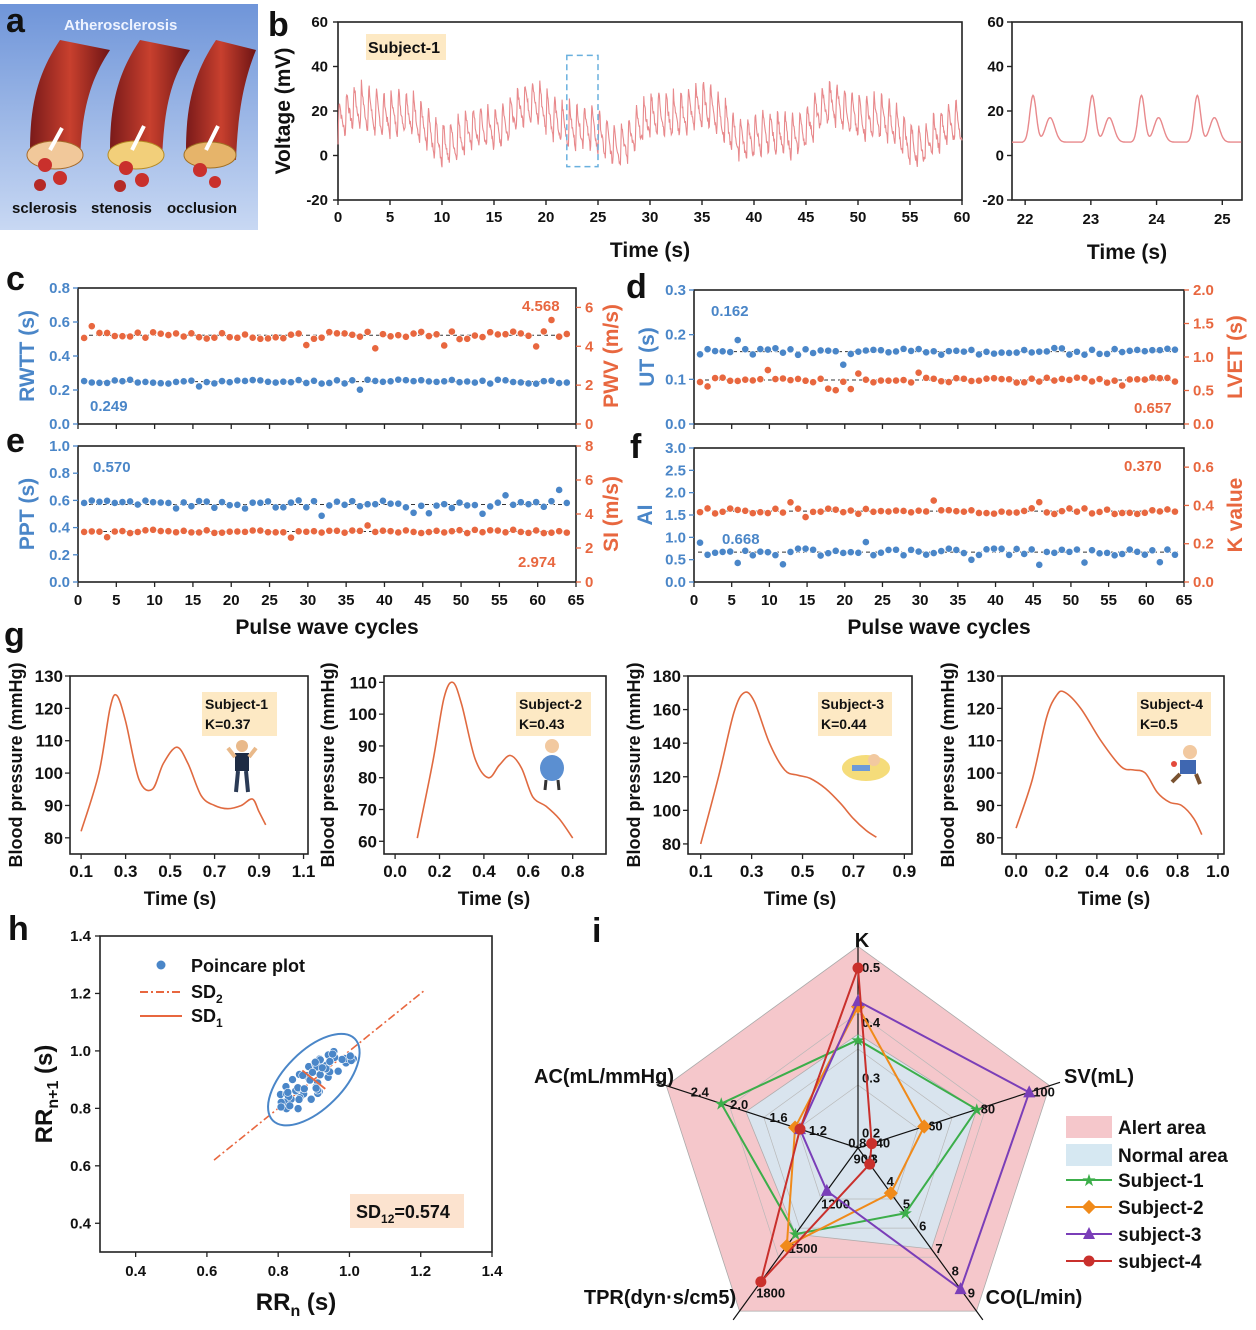  I want to click on radar-tick-label: 1.6, so click(779, 1117).